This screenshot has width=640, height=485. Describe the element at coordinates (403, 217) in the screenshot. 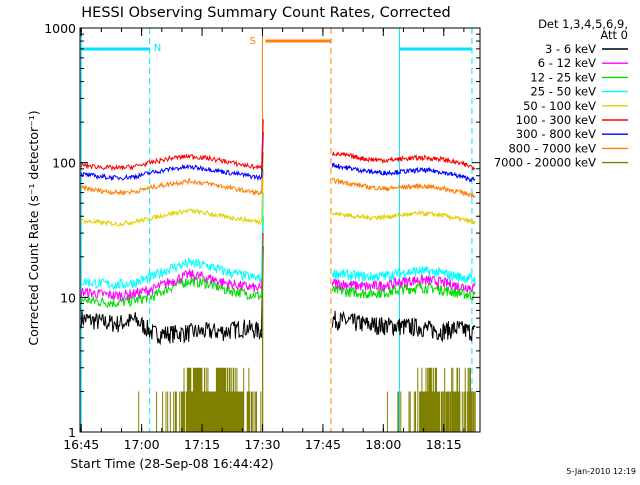

I see `series-line-5-after` at that location.